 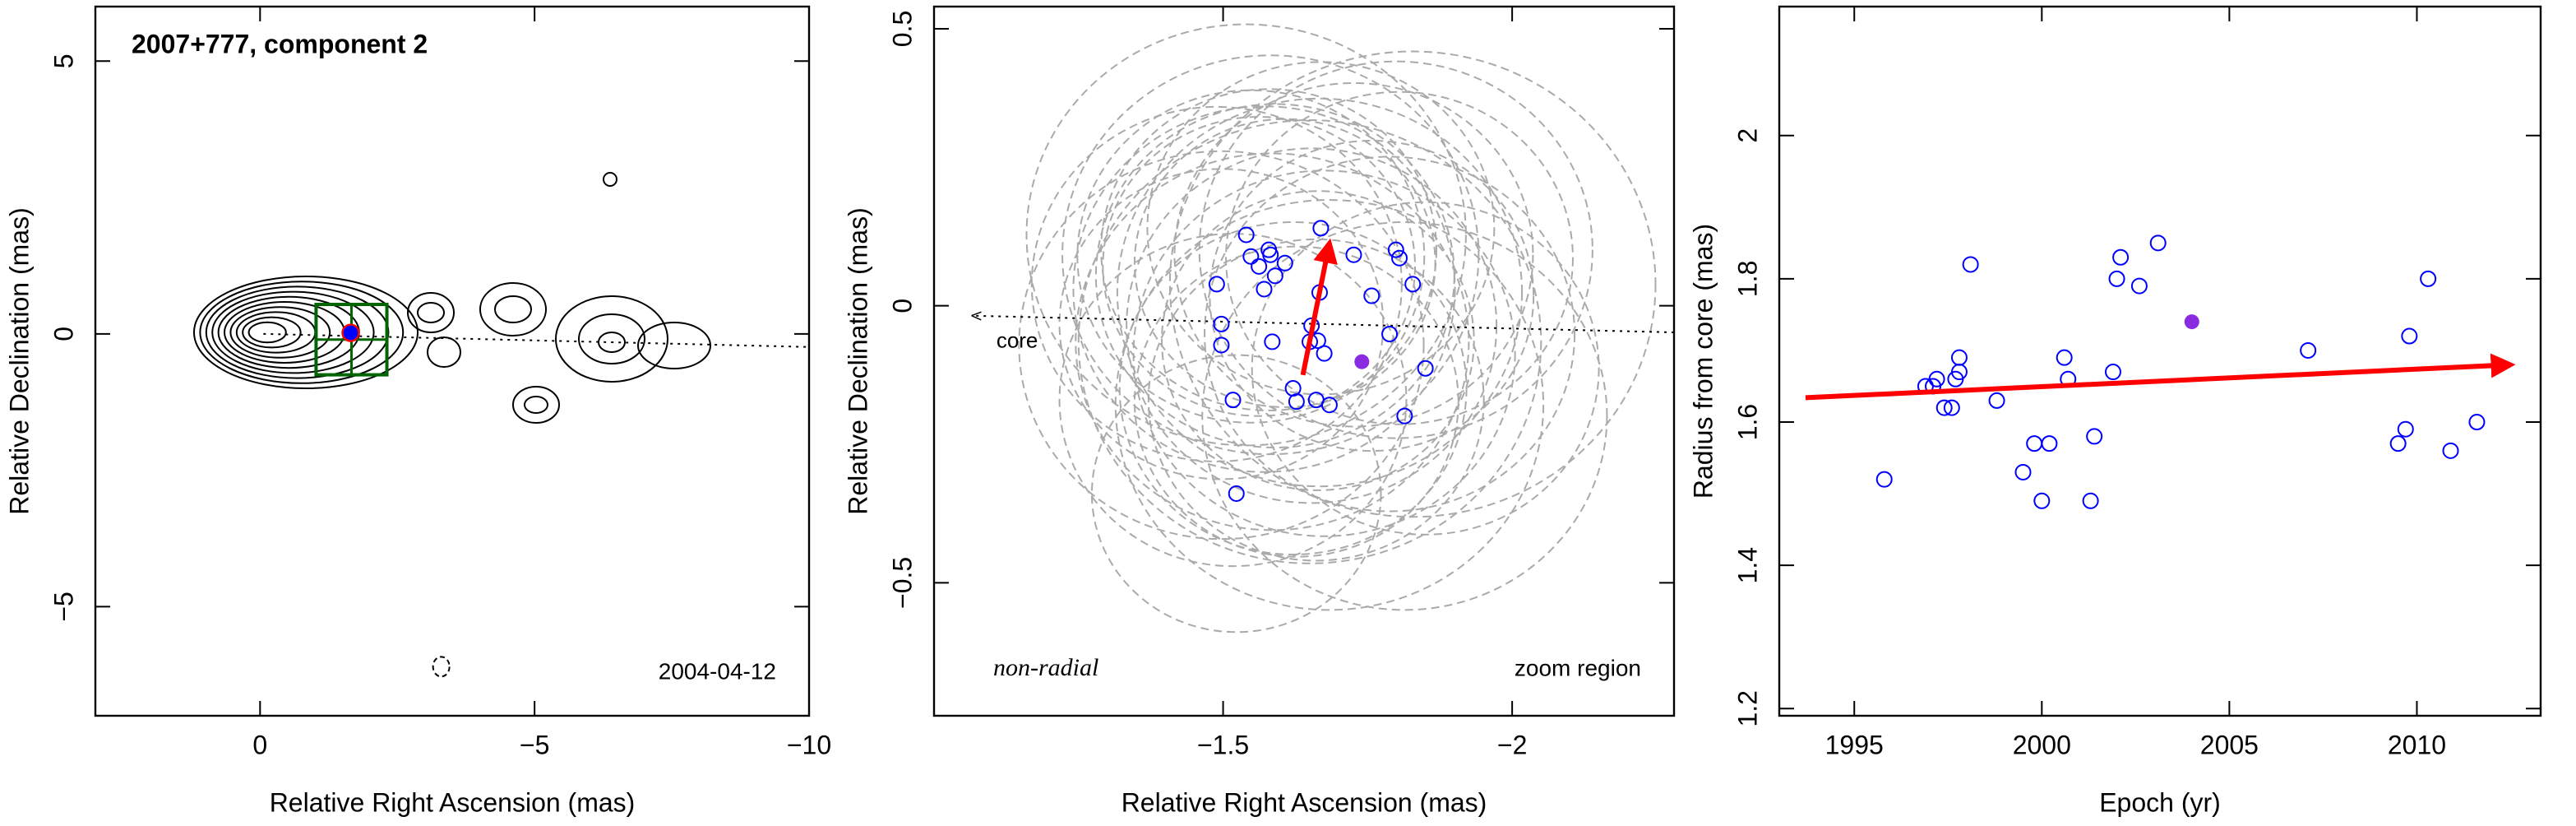 I want to click on date-label: 2004-04-12, so click(x=717, y=671).